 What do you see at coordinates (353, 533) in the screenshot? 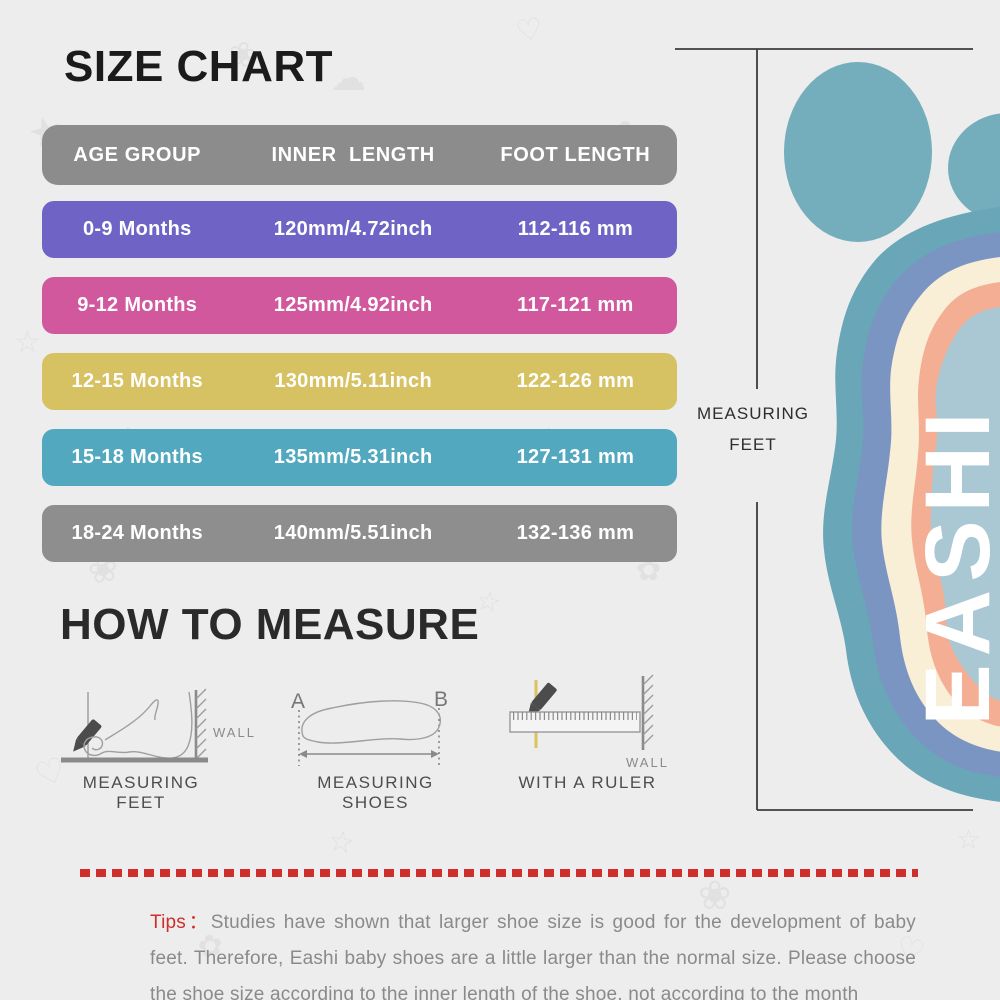
I see `inner-length-cell: 140mm/5.51inch` at bounding box center [353, 533].